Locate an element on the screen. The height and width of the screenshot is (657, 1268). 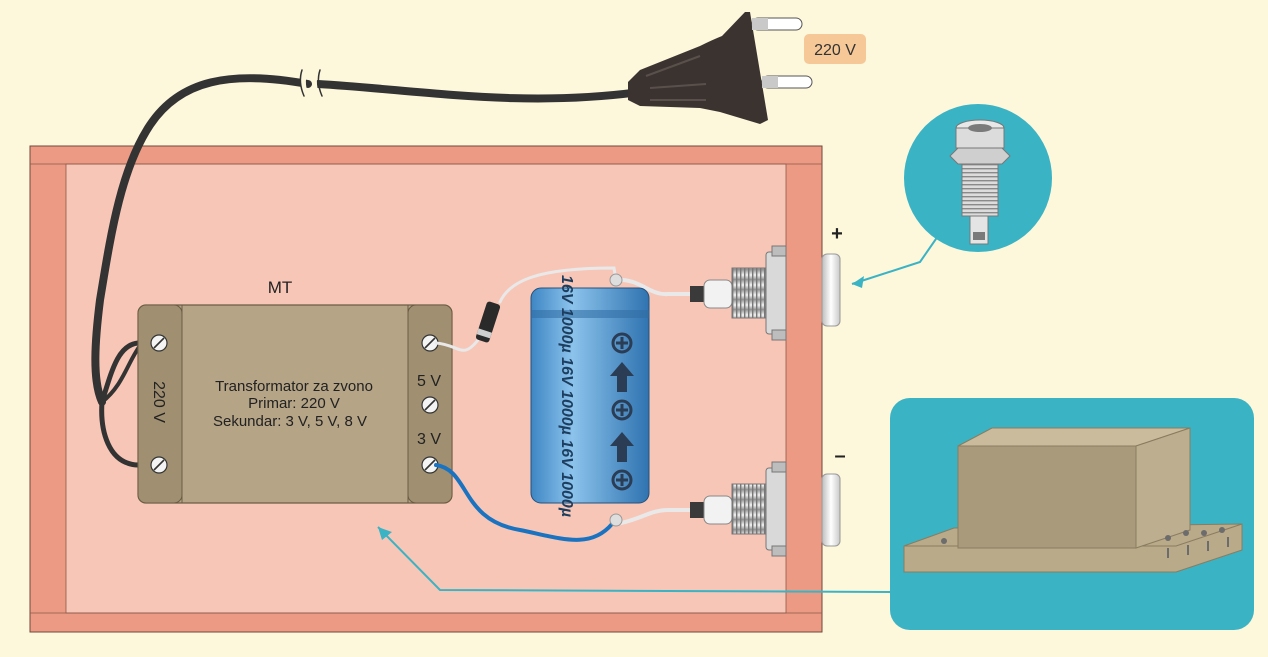
jack-photo is located at coordinates (980, 182).